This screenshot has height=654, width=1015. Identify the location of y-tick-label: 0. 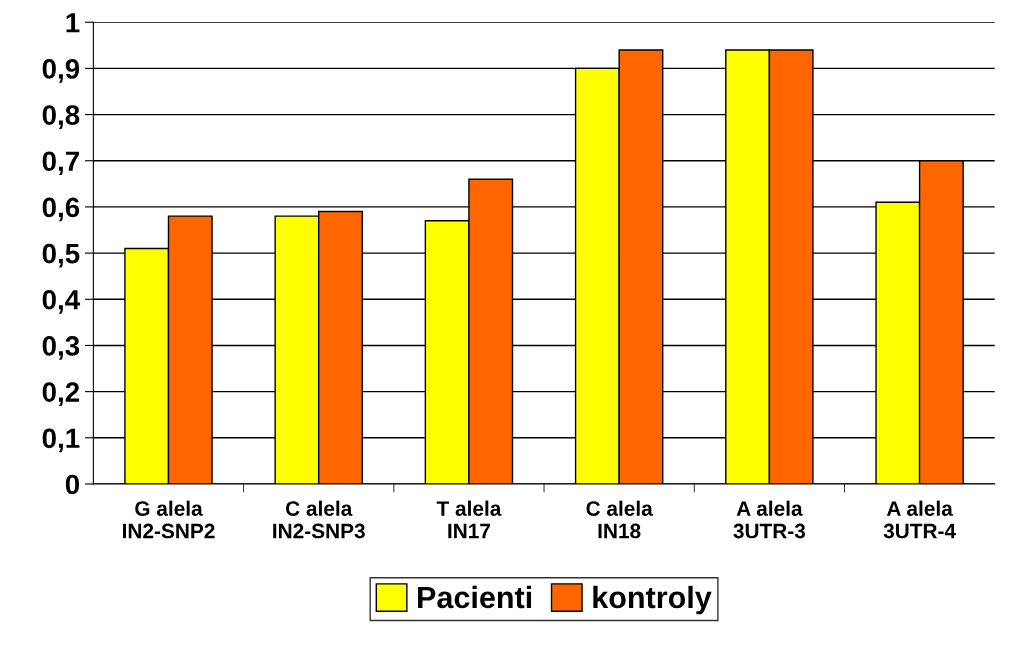
(72, 484).